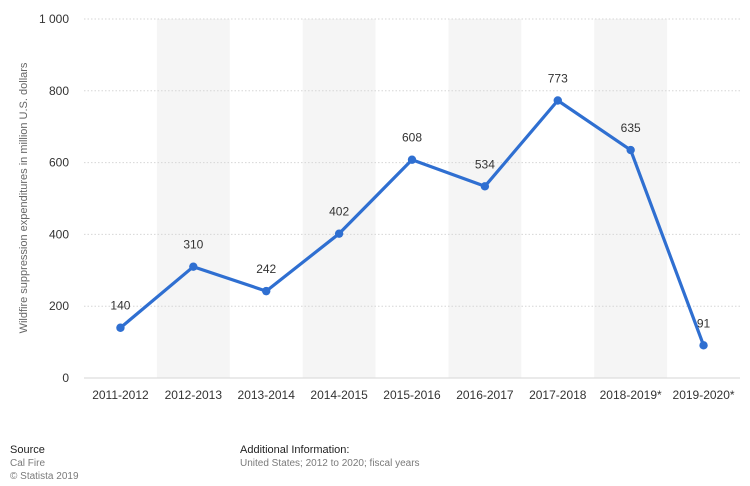 The width and height of the screenshot is (750, 486). I want to click on y-tick-label: 1 000, so click(54, 19).